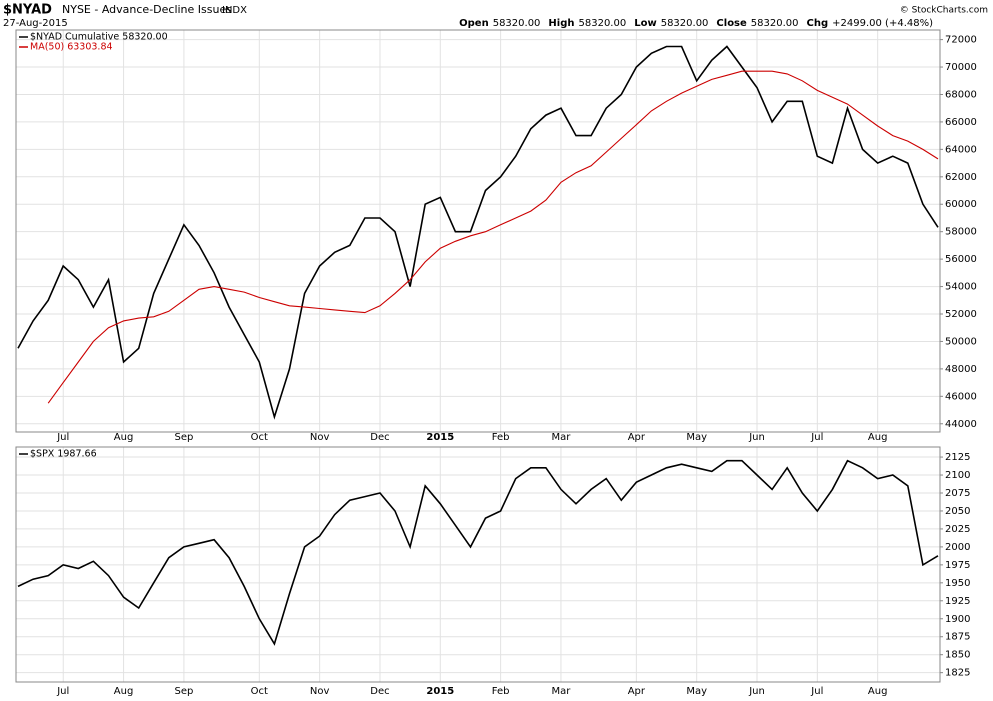  I want to click on y-tick-label: 2025, so click(957, 529).